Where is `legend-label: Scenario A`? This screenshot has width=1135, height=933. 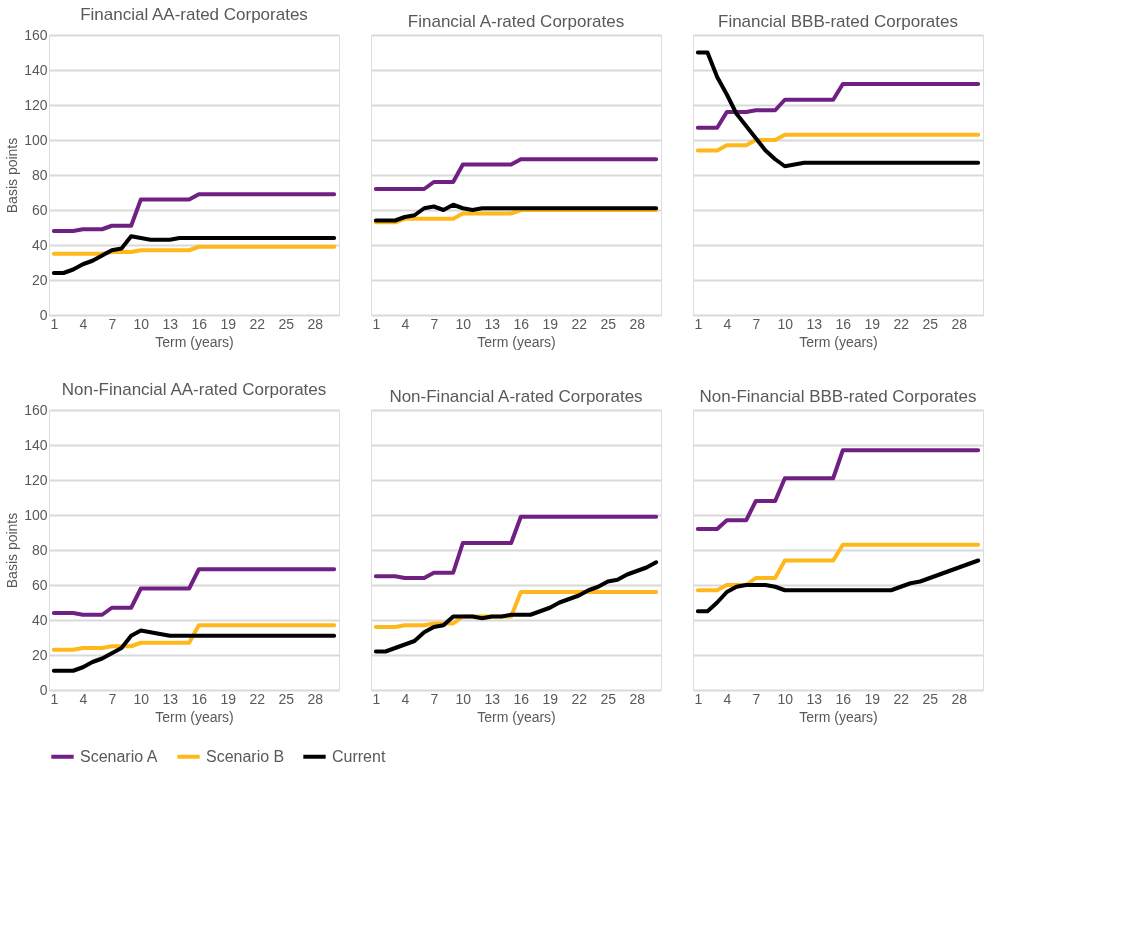
legend-label: Scenario A is located at coordinates (119, 756).